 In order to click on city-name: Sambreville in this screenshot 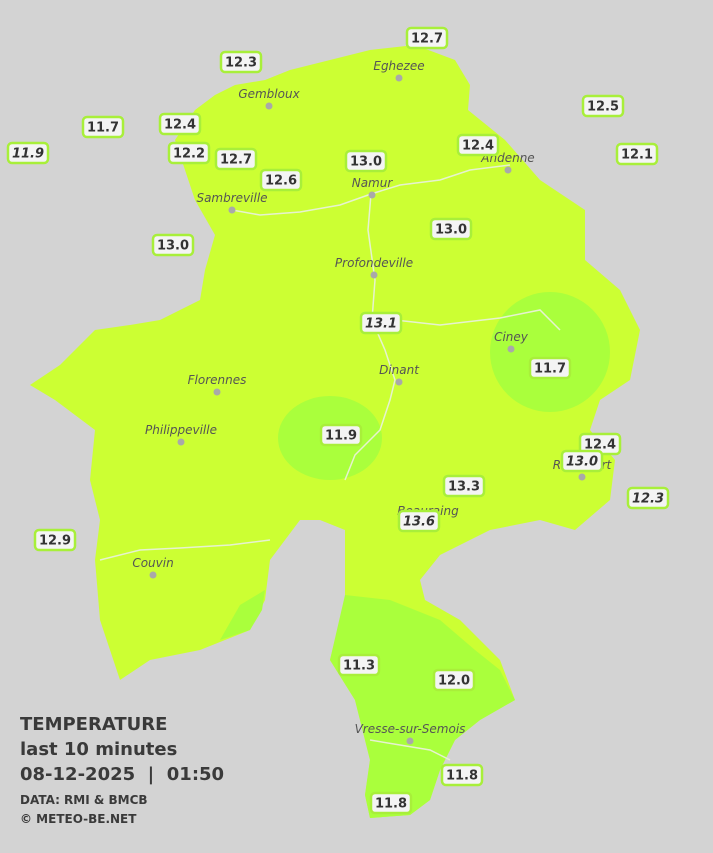, I will do `click(231, 198)`.